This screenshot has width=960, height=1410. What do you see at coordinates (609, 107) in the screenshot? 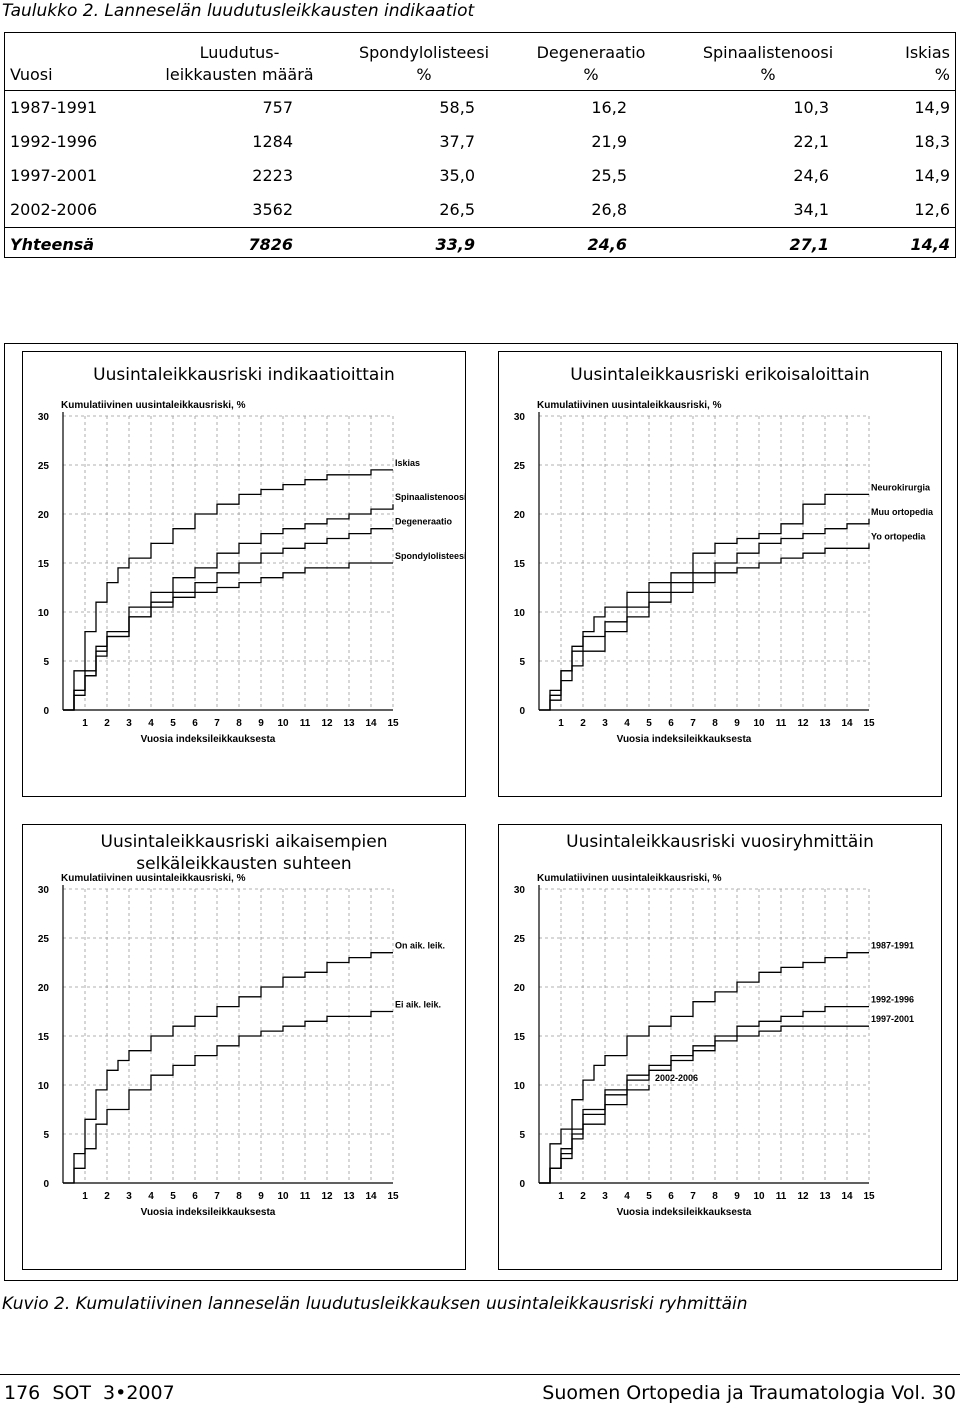
I see `table-cell: 16,2` at bounding box center [609, 107].